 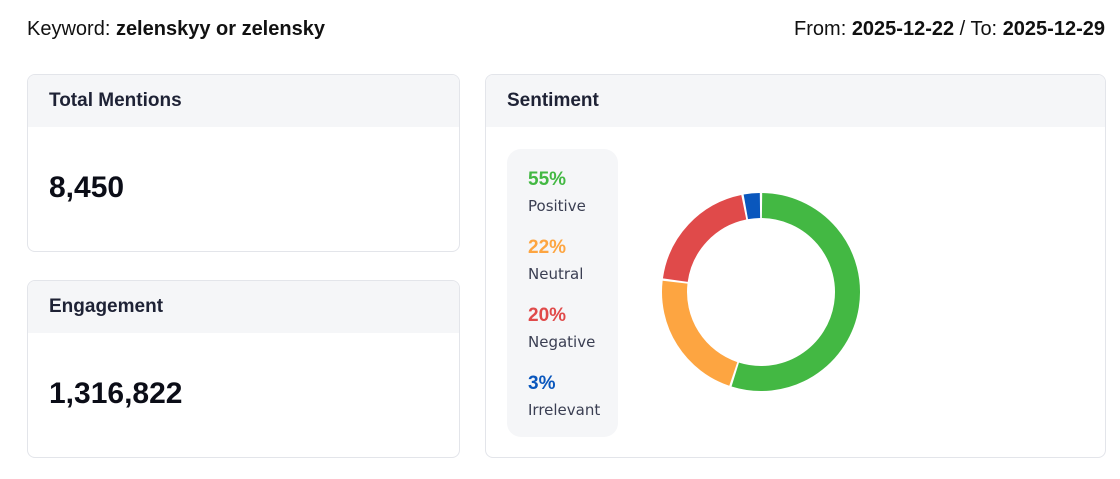 I want to click on card-title: Total Mentions, so click(x=243, y=101).